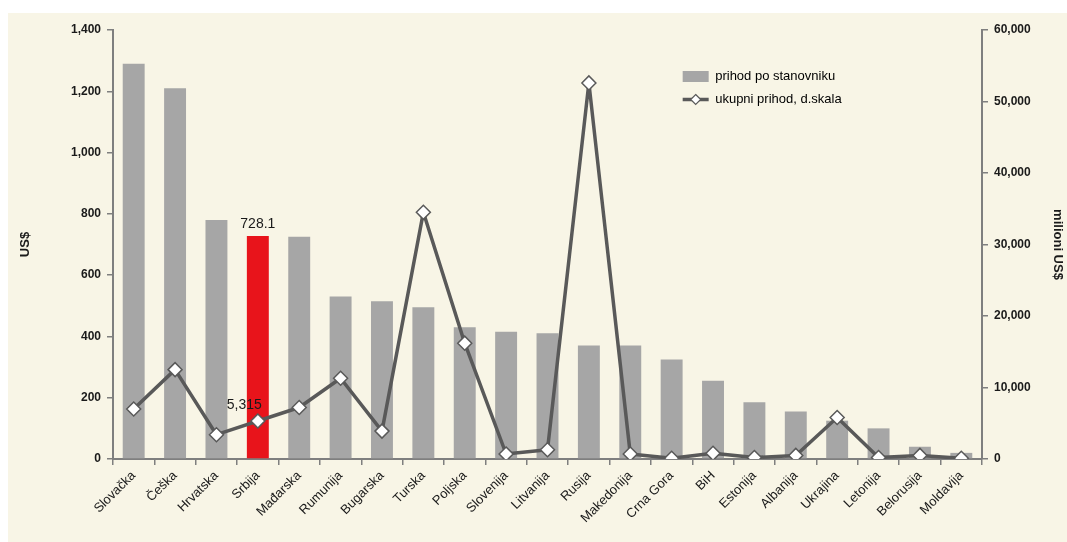 The width and height of the screenshot is (1067, 542). I want to click on y-tick-label: 400, so click(91, 335).